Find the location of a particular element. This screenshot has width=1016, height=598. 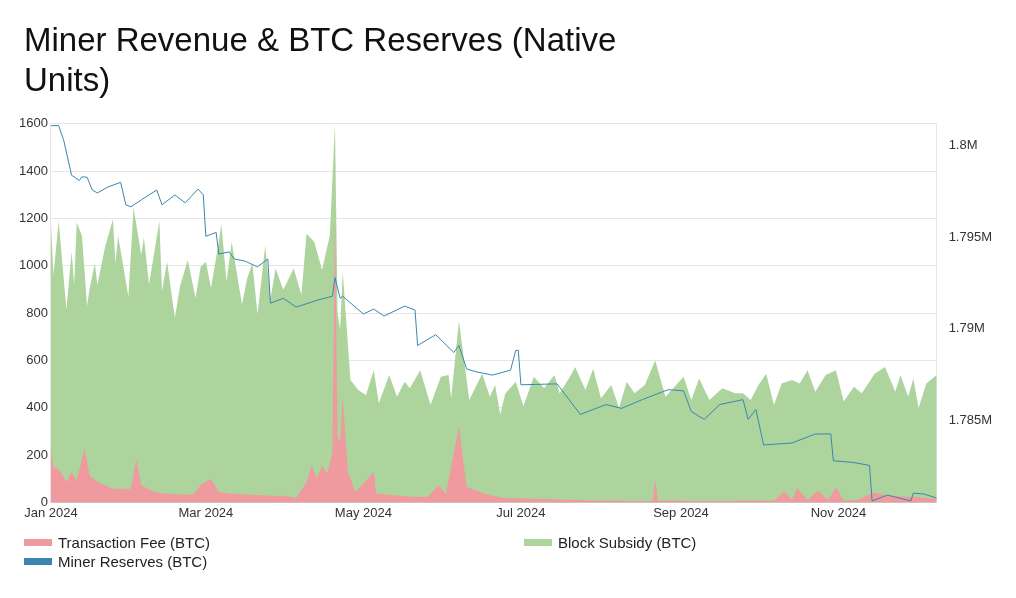

y-tick-label: 0 is located at coordinates (44, 501).